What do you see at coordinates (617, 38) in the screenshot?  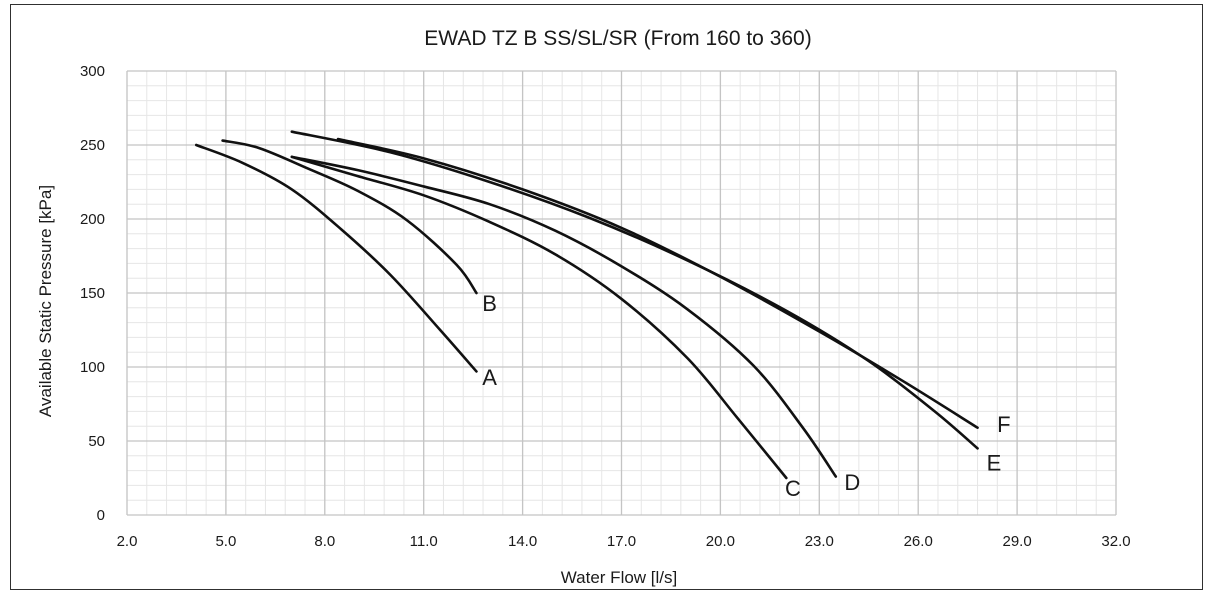 I see `chart-title: EWAD TZ B SS/SL/SR (From 160 to 360)` at bounding box center [617, 38].